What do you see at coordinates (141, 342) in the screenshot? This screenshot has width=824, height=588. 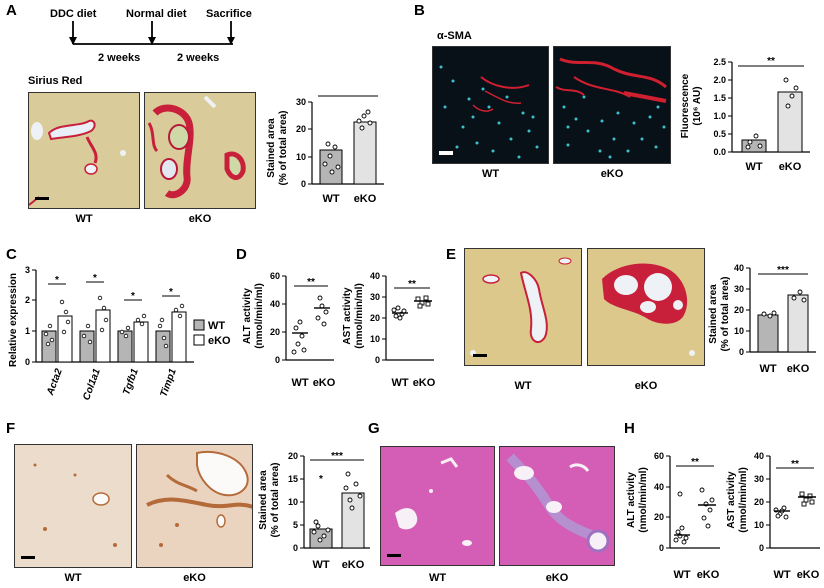 I see `chart-c-bar-tgfb1-eko` at bounding box center [141, 342].